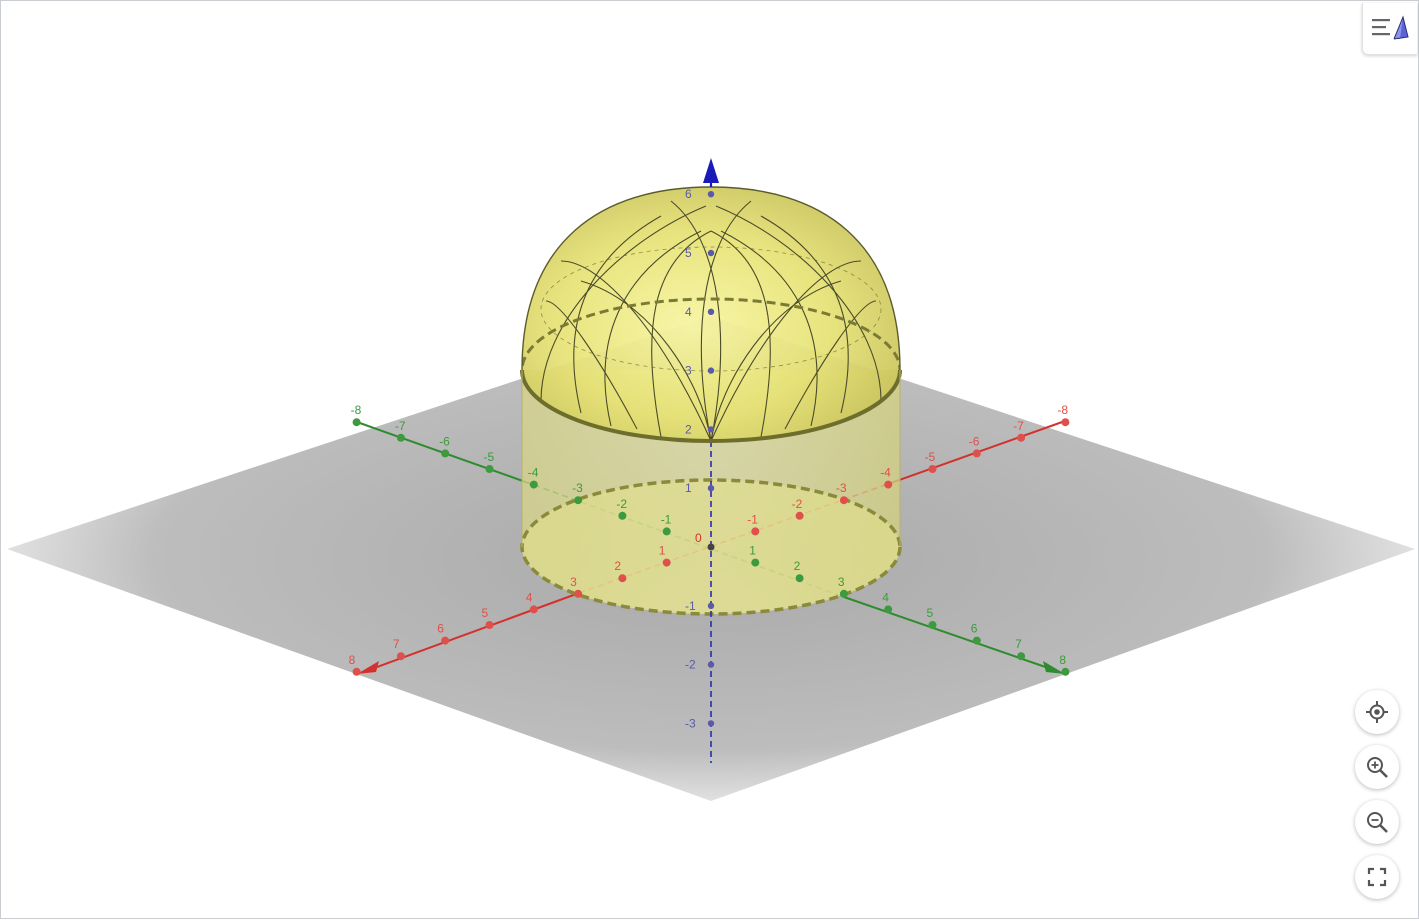  What do you see at coordinates (1054, 667) in the screenshot?
I see `y-axis-arrow` at bounding box center [1054, 667].